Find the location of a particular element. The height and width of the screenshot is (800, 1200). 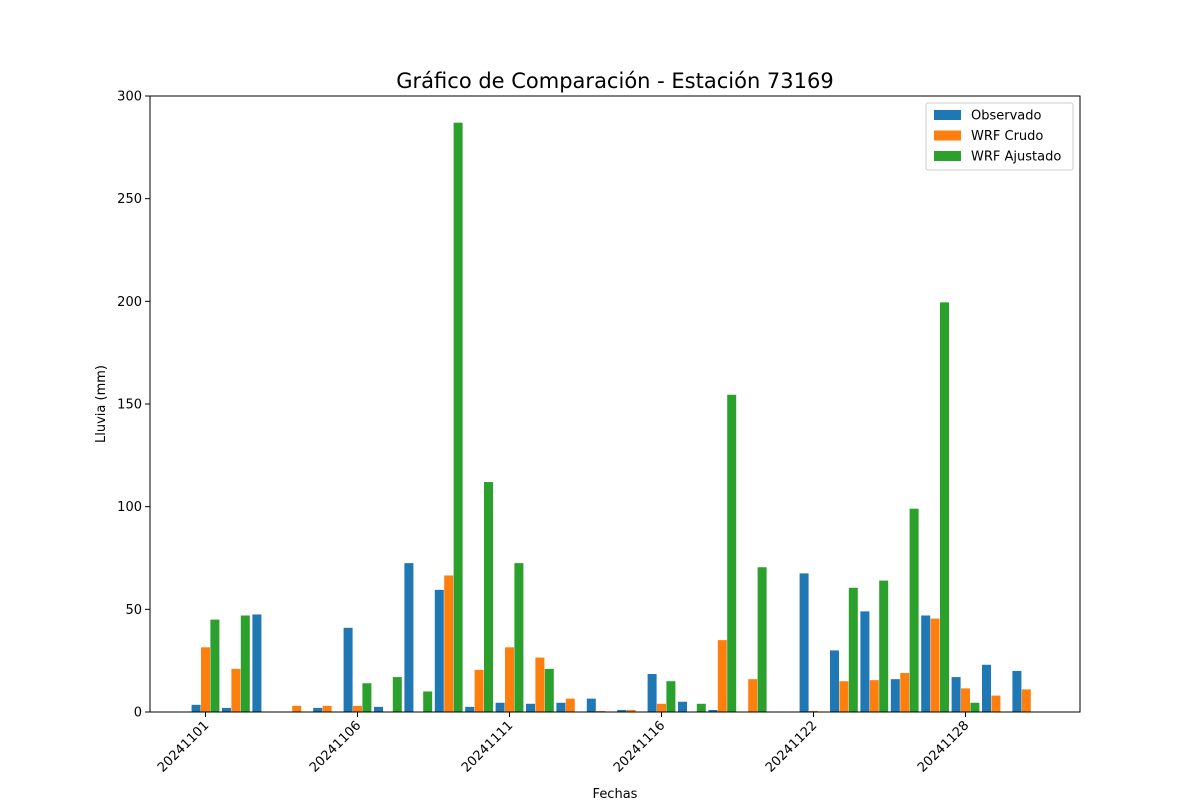

chart-title: Gráfico de Comparación - Estación 73169 is located at coordinates (614, 81).